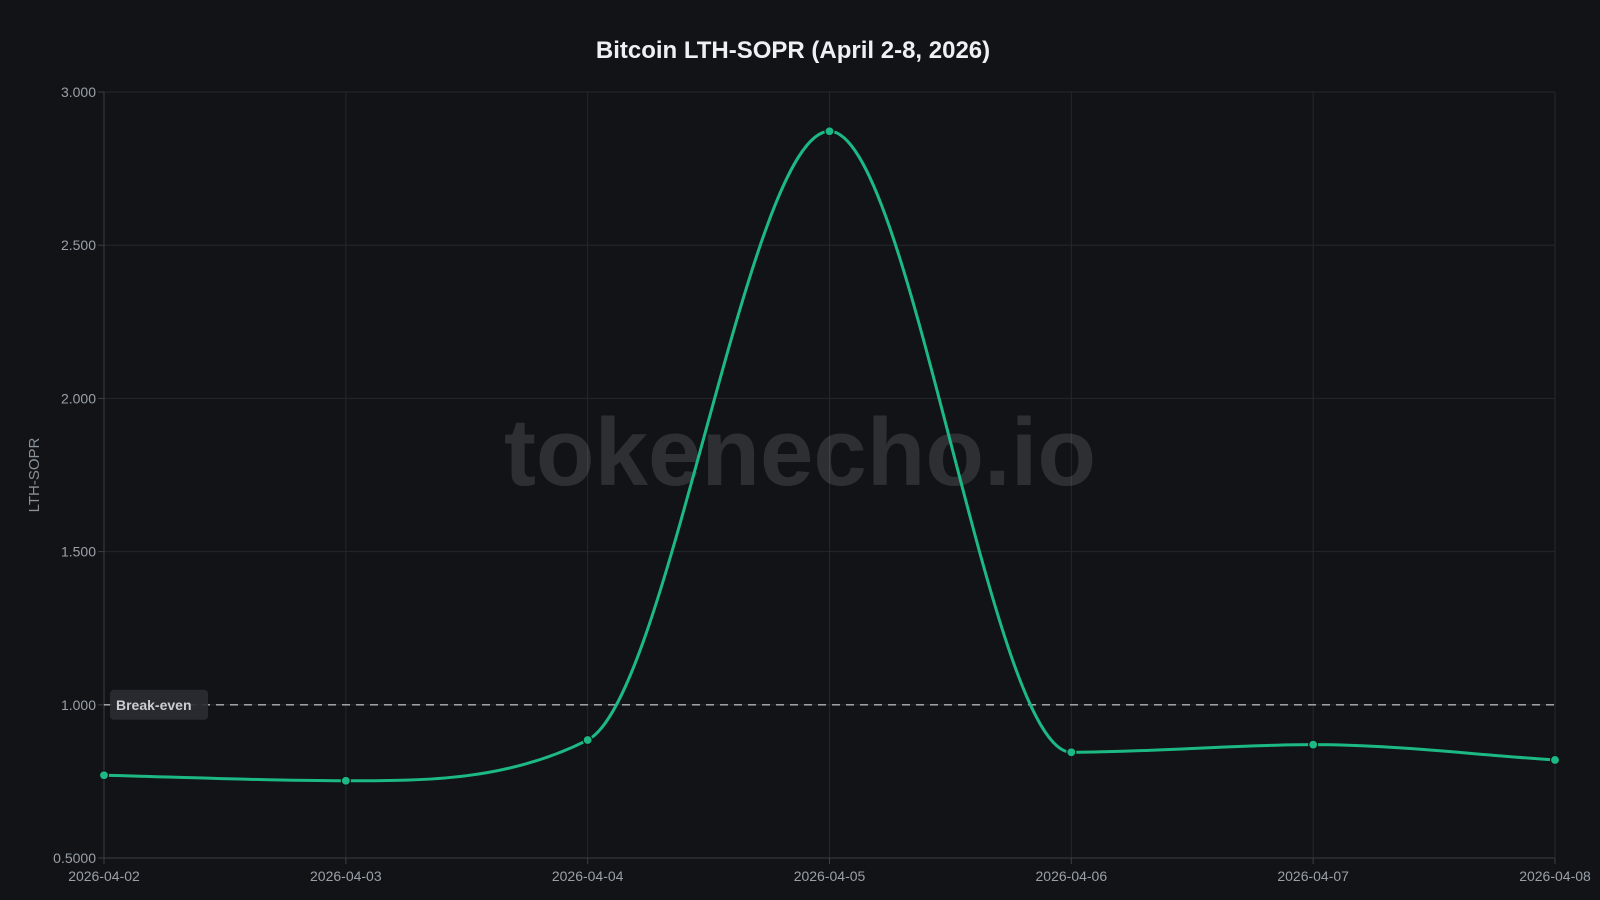 The image size is (1600, 900). Describe the element at coordinates (793, 50) in the screenshot. I see `chart-title: Bitcoin LTH-SOPR (April 2-8, 2026)` at that location.